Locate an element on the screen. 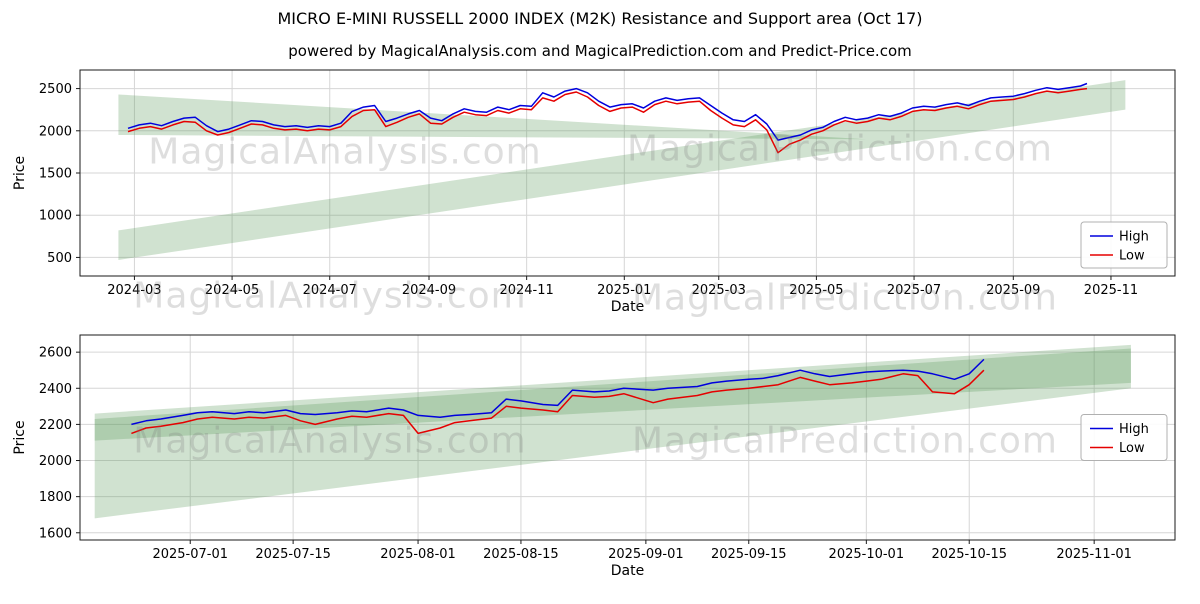 Image resolution: width=1200 pixels, height=604 pixels. x-tick-label: 2025-09-01 is located at coordinates (646, 554).